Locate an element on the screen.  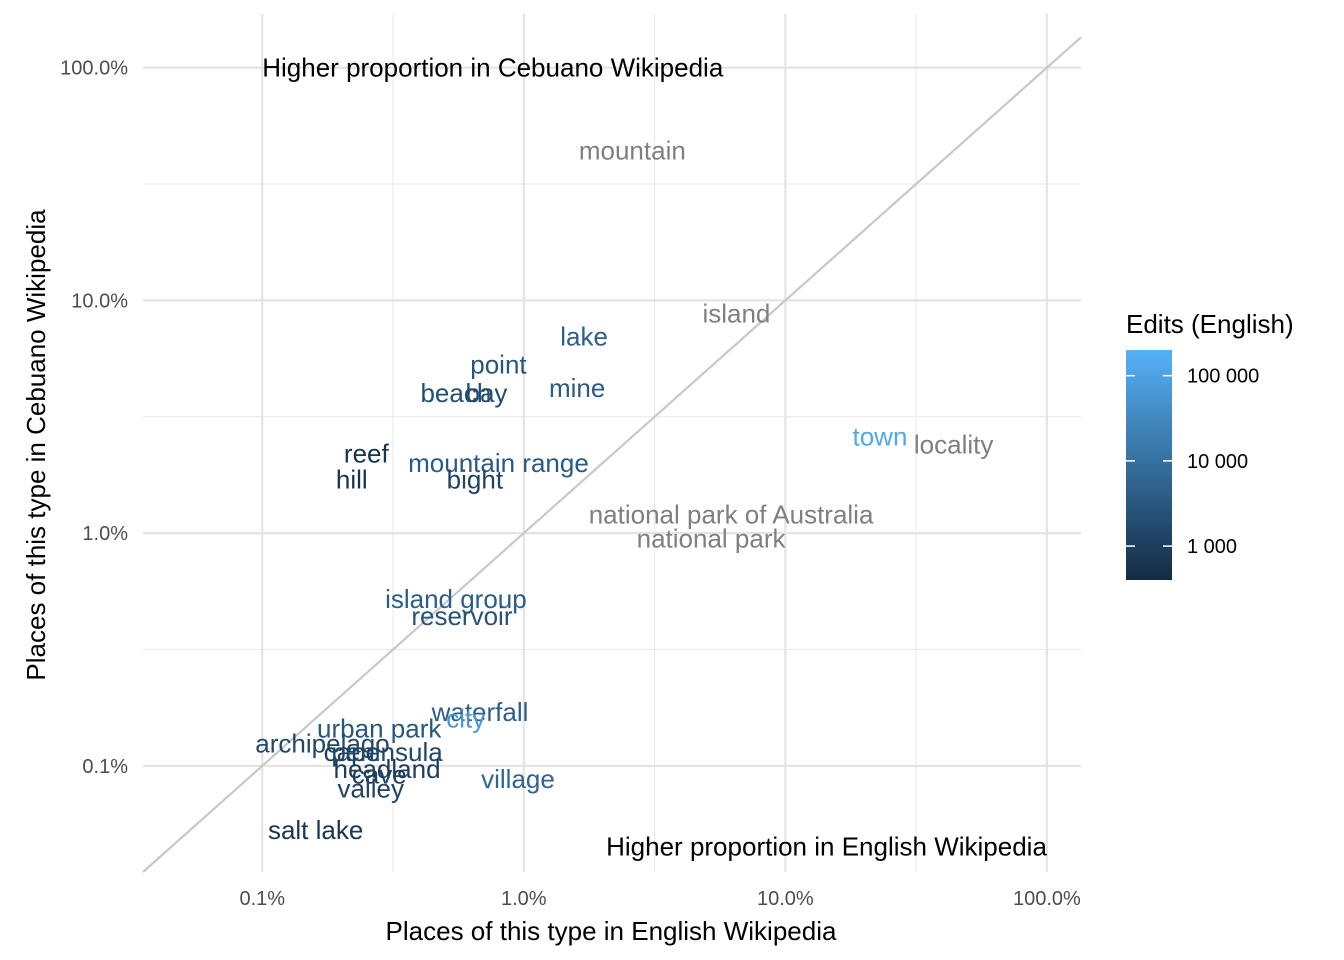
point-label: village is located at coordinates (518, 779).